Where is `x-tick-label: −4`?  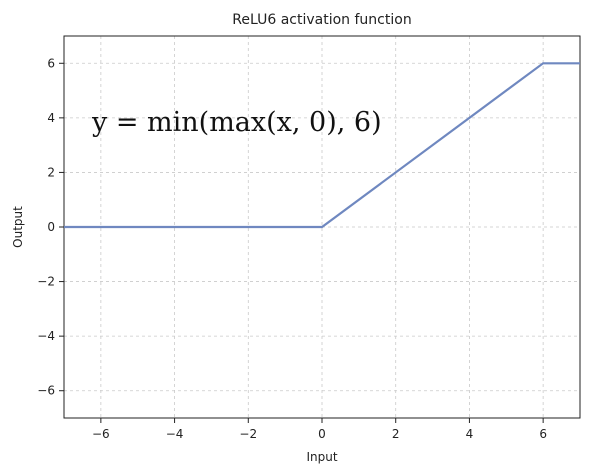
x-tick-label: −4 is located at coordinates (175, 434).